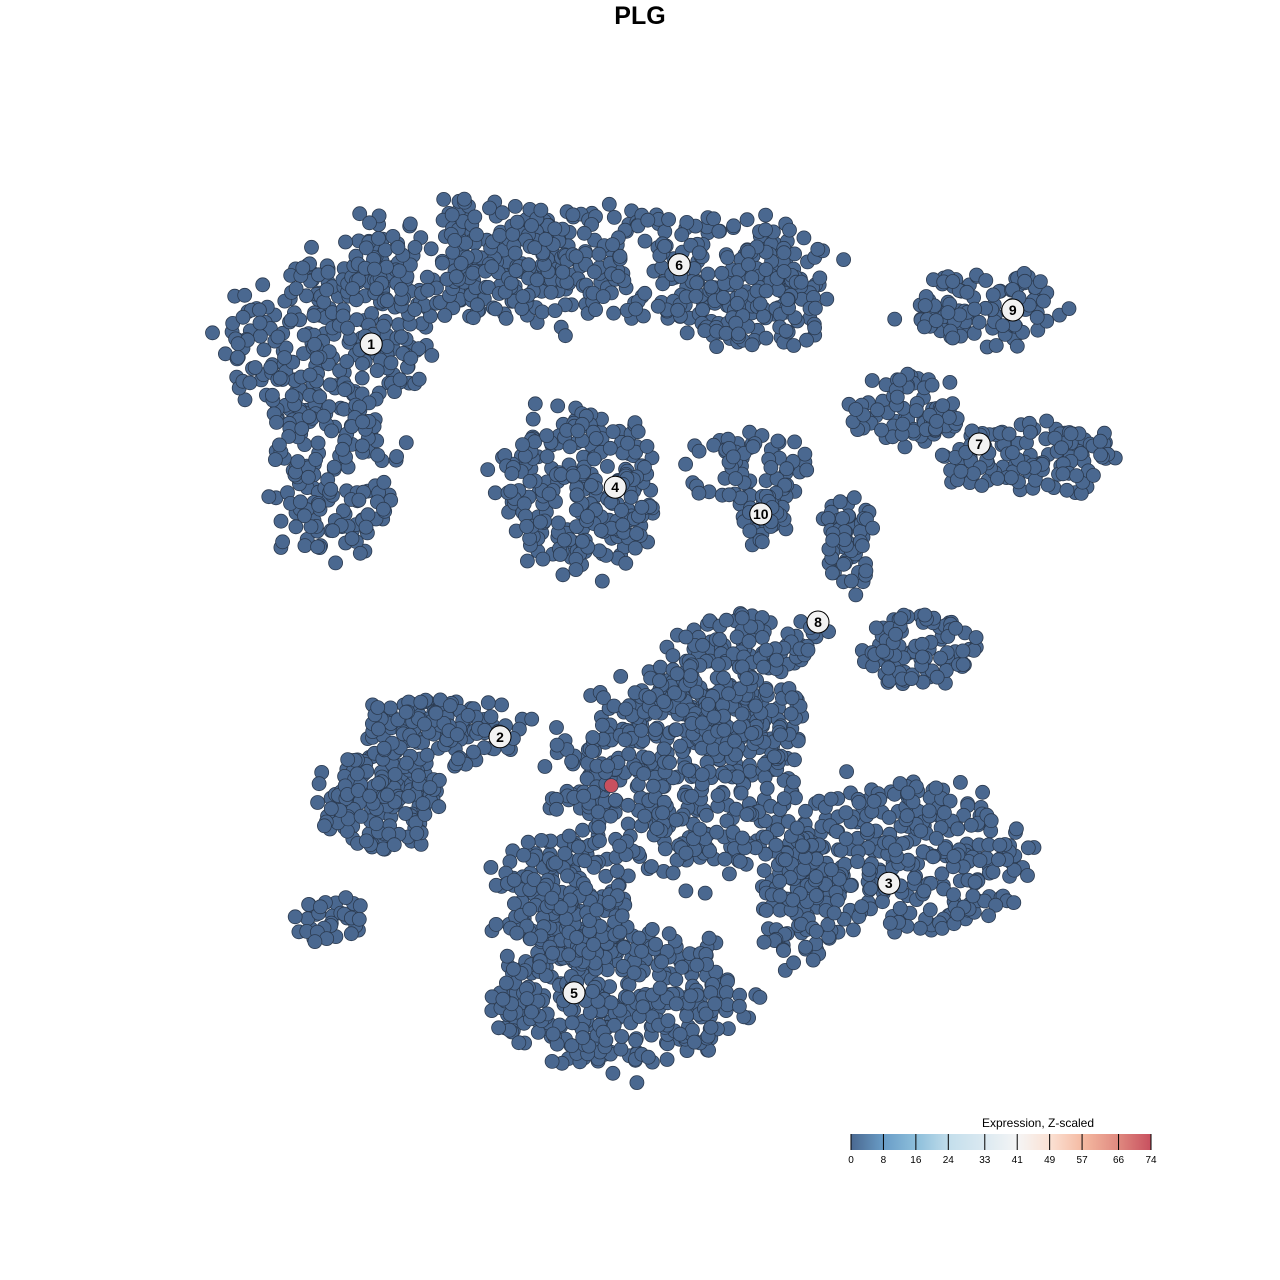  Describe the element at coordinates (916, 1160) in the screenshot. I see `legend-tick-label: 16` at that location.